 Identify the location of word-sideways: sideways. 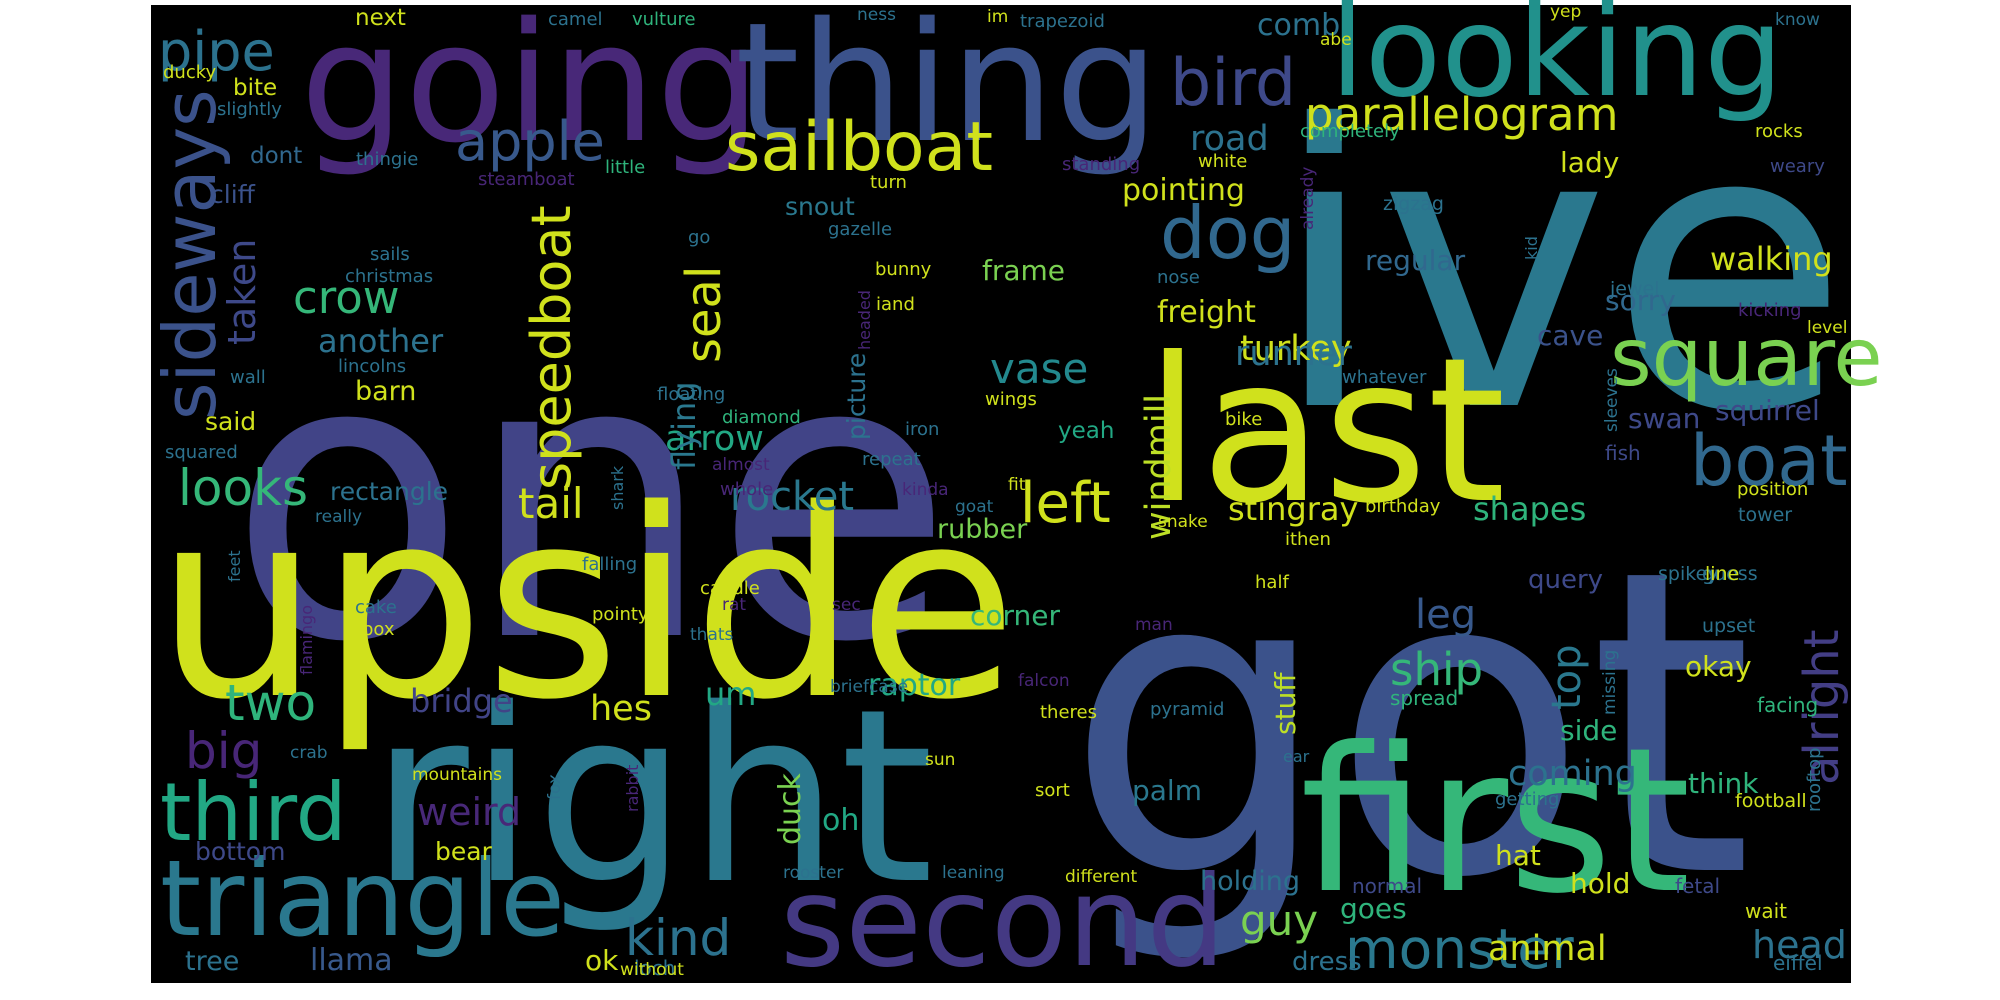
(190, 254).